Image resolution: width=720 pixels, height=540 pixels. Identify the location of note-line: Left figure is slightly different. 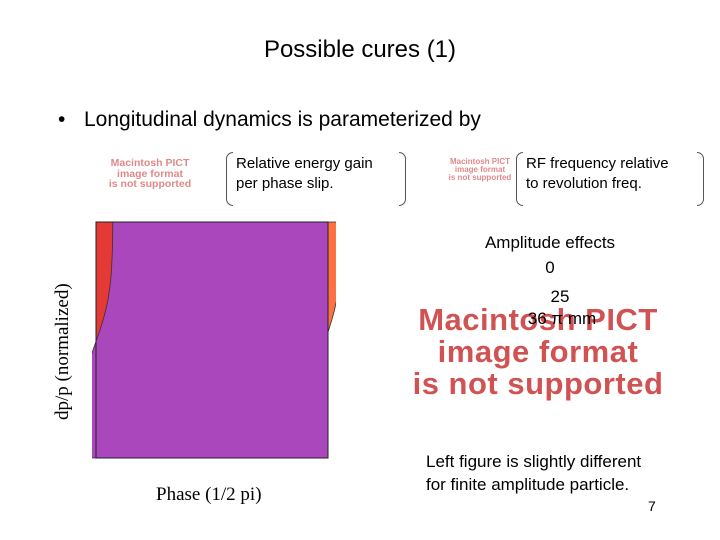
(534, 461).